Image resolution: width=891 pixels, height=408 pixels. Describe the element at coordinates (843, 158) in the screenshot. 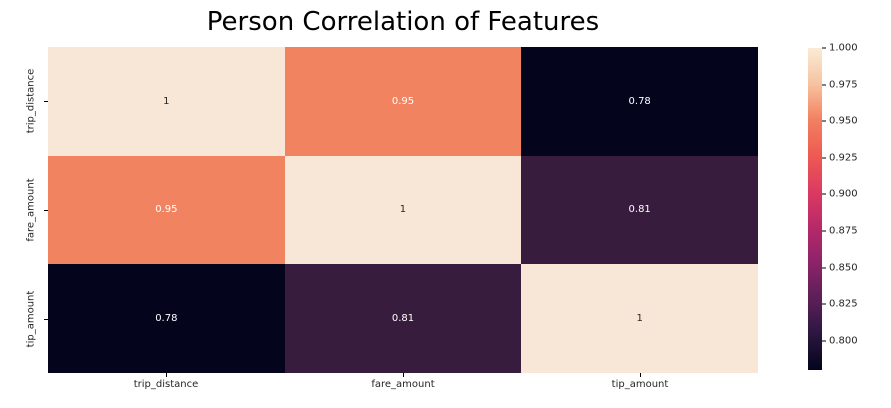

I see `colorbar-tick-label: 0.925` at that location.